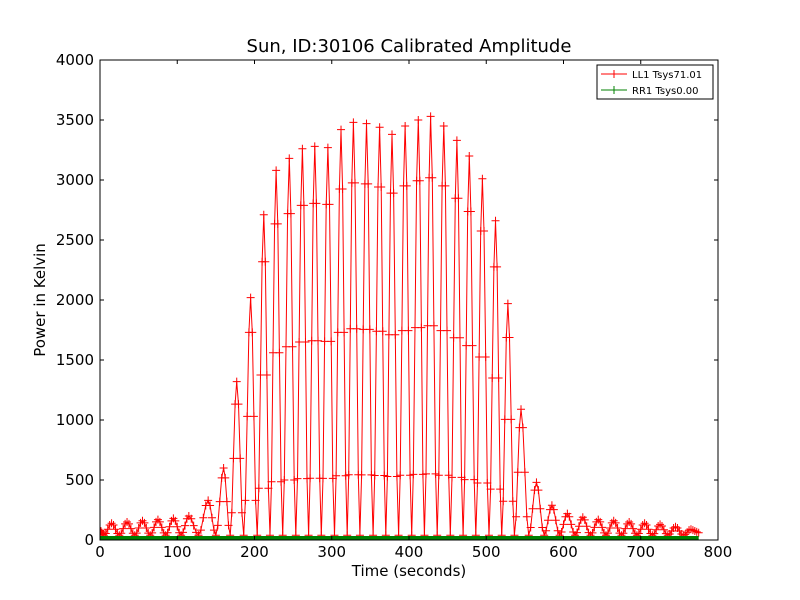 Image resolution: width=800 pixels, height=600 pixels. Describe the element at coordinates (409, 46) in the screenshot. I see `chart-title: Sun, ID:30106 Calibrated Amplitude` at that location.